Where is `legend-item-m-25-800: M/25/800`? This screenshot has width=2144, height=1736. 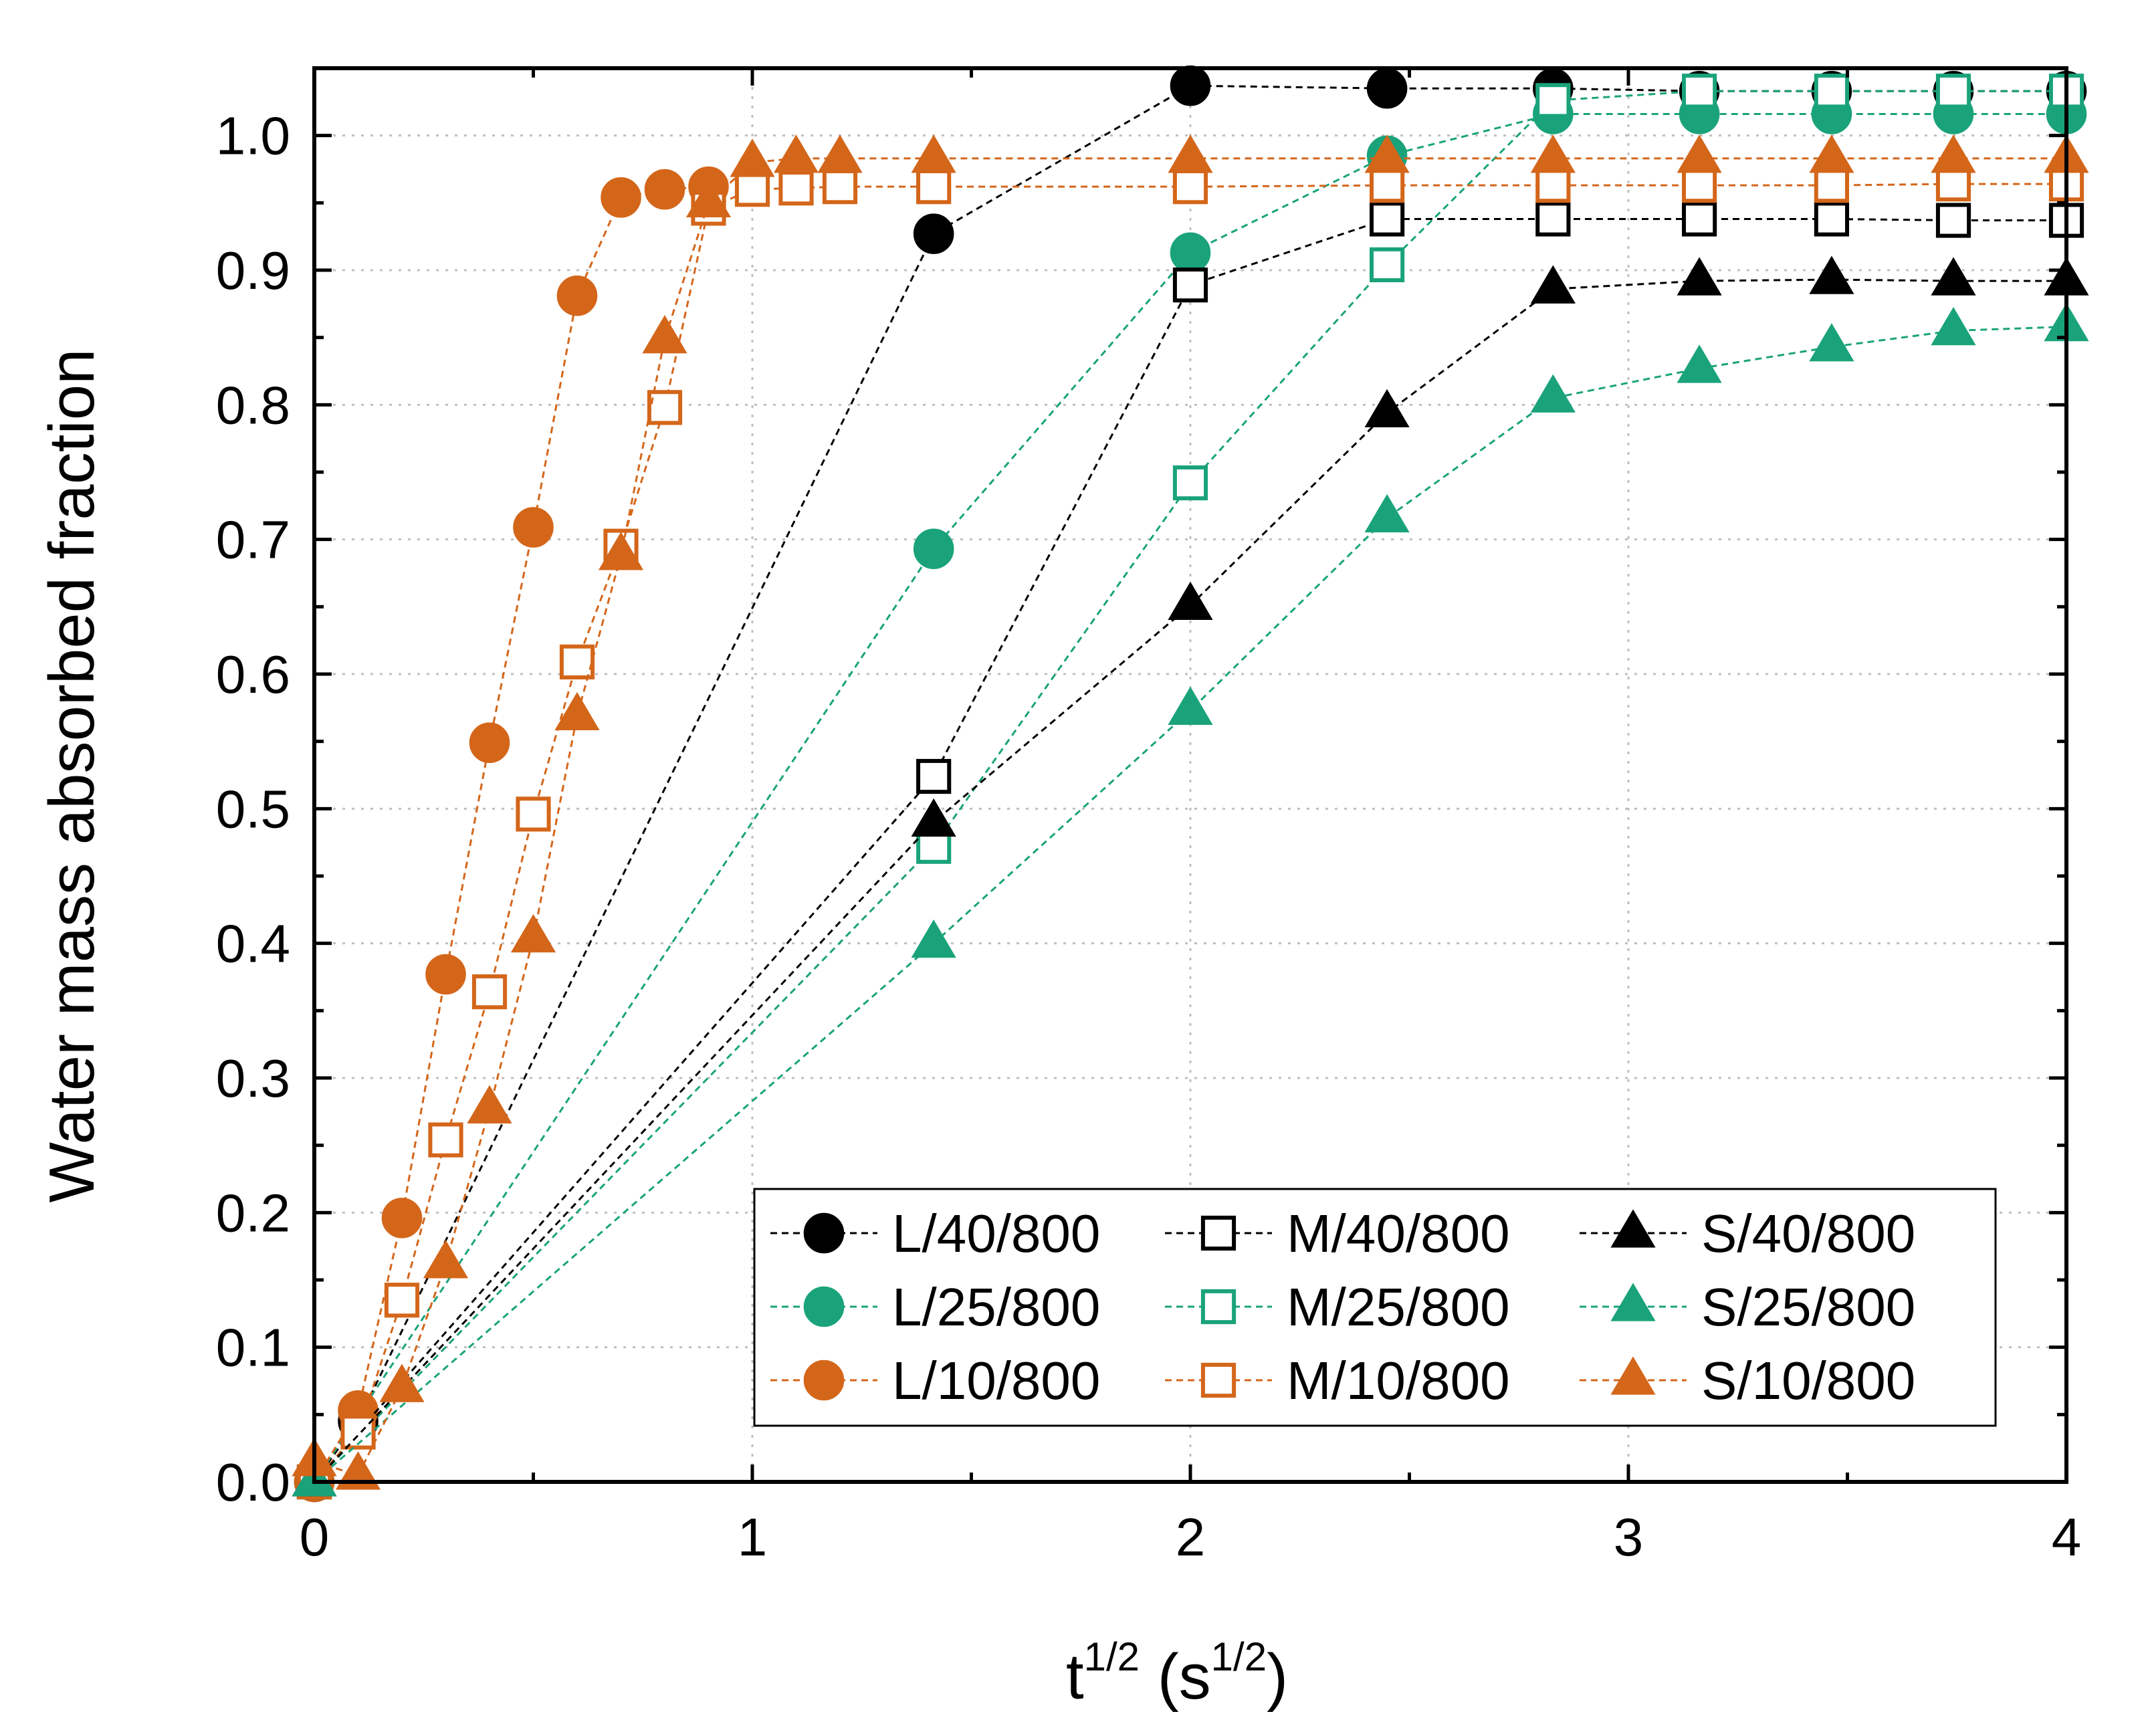 legend-item-m-25-800: M/25/800 is located at coordinates (1337, 1307).